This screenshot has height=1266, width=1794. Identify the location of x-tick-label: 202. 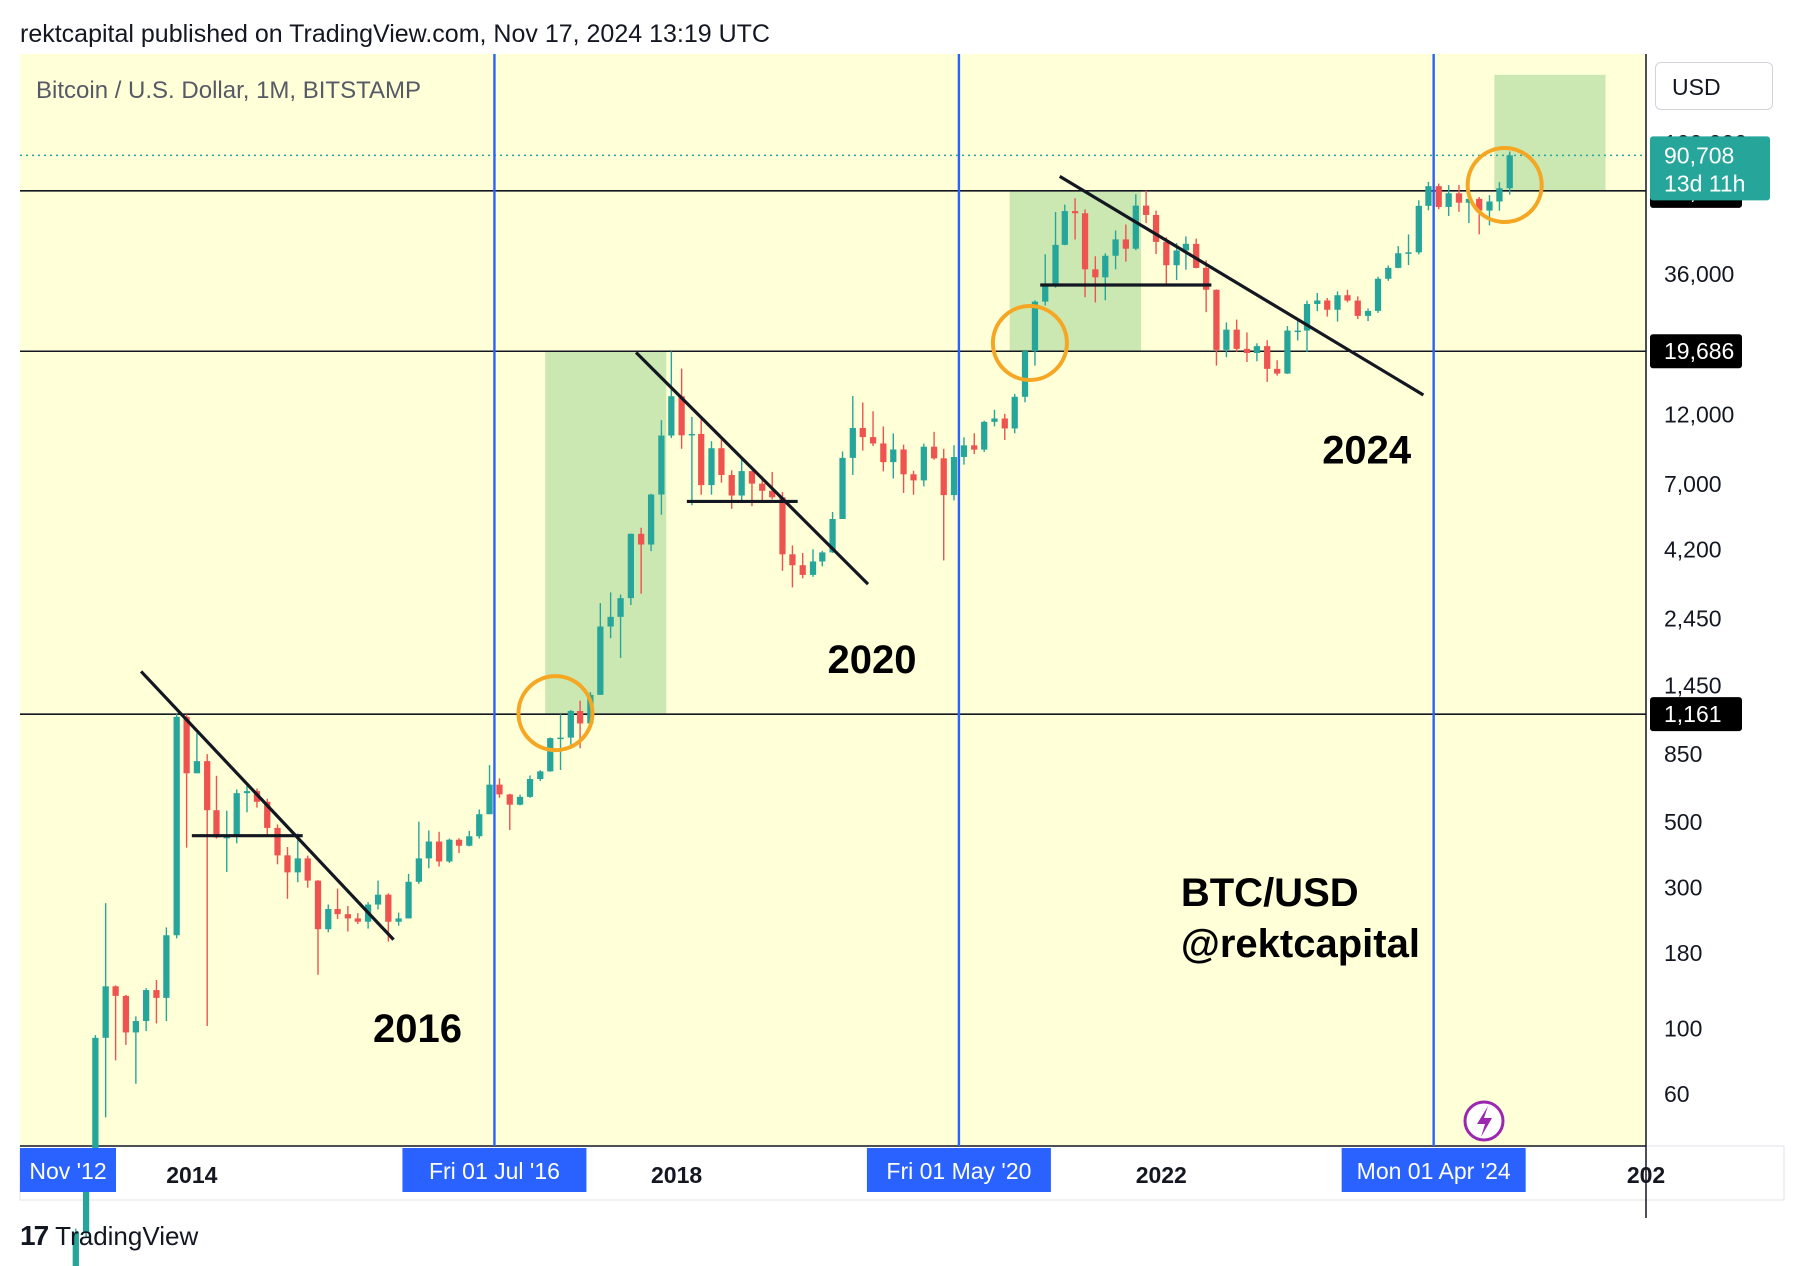
(1646, 1175).